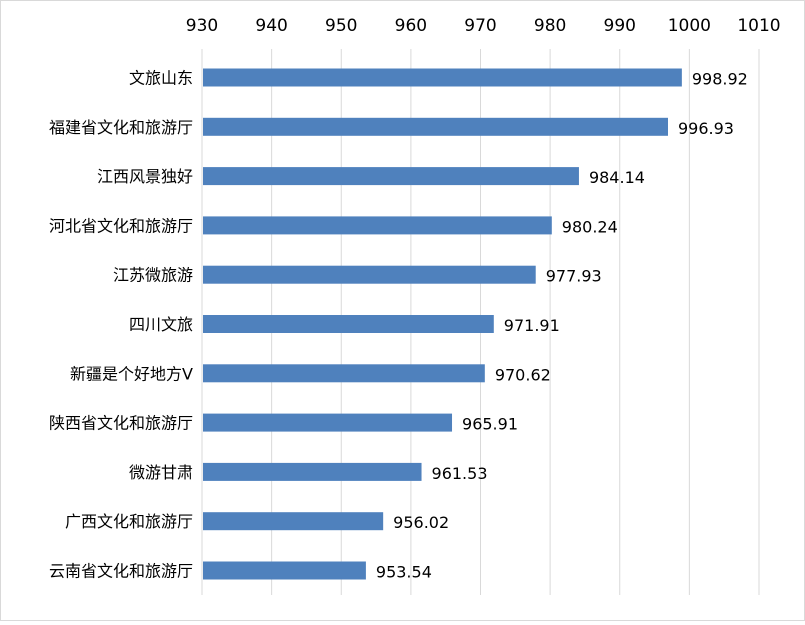 Image resolution: width=805 pixels, height=625 pixels. What do you see at coordinates (153, 275) in the screenshot?
I see `category-label: 江苏微旅游` at bounding box center [153, 275].